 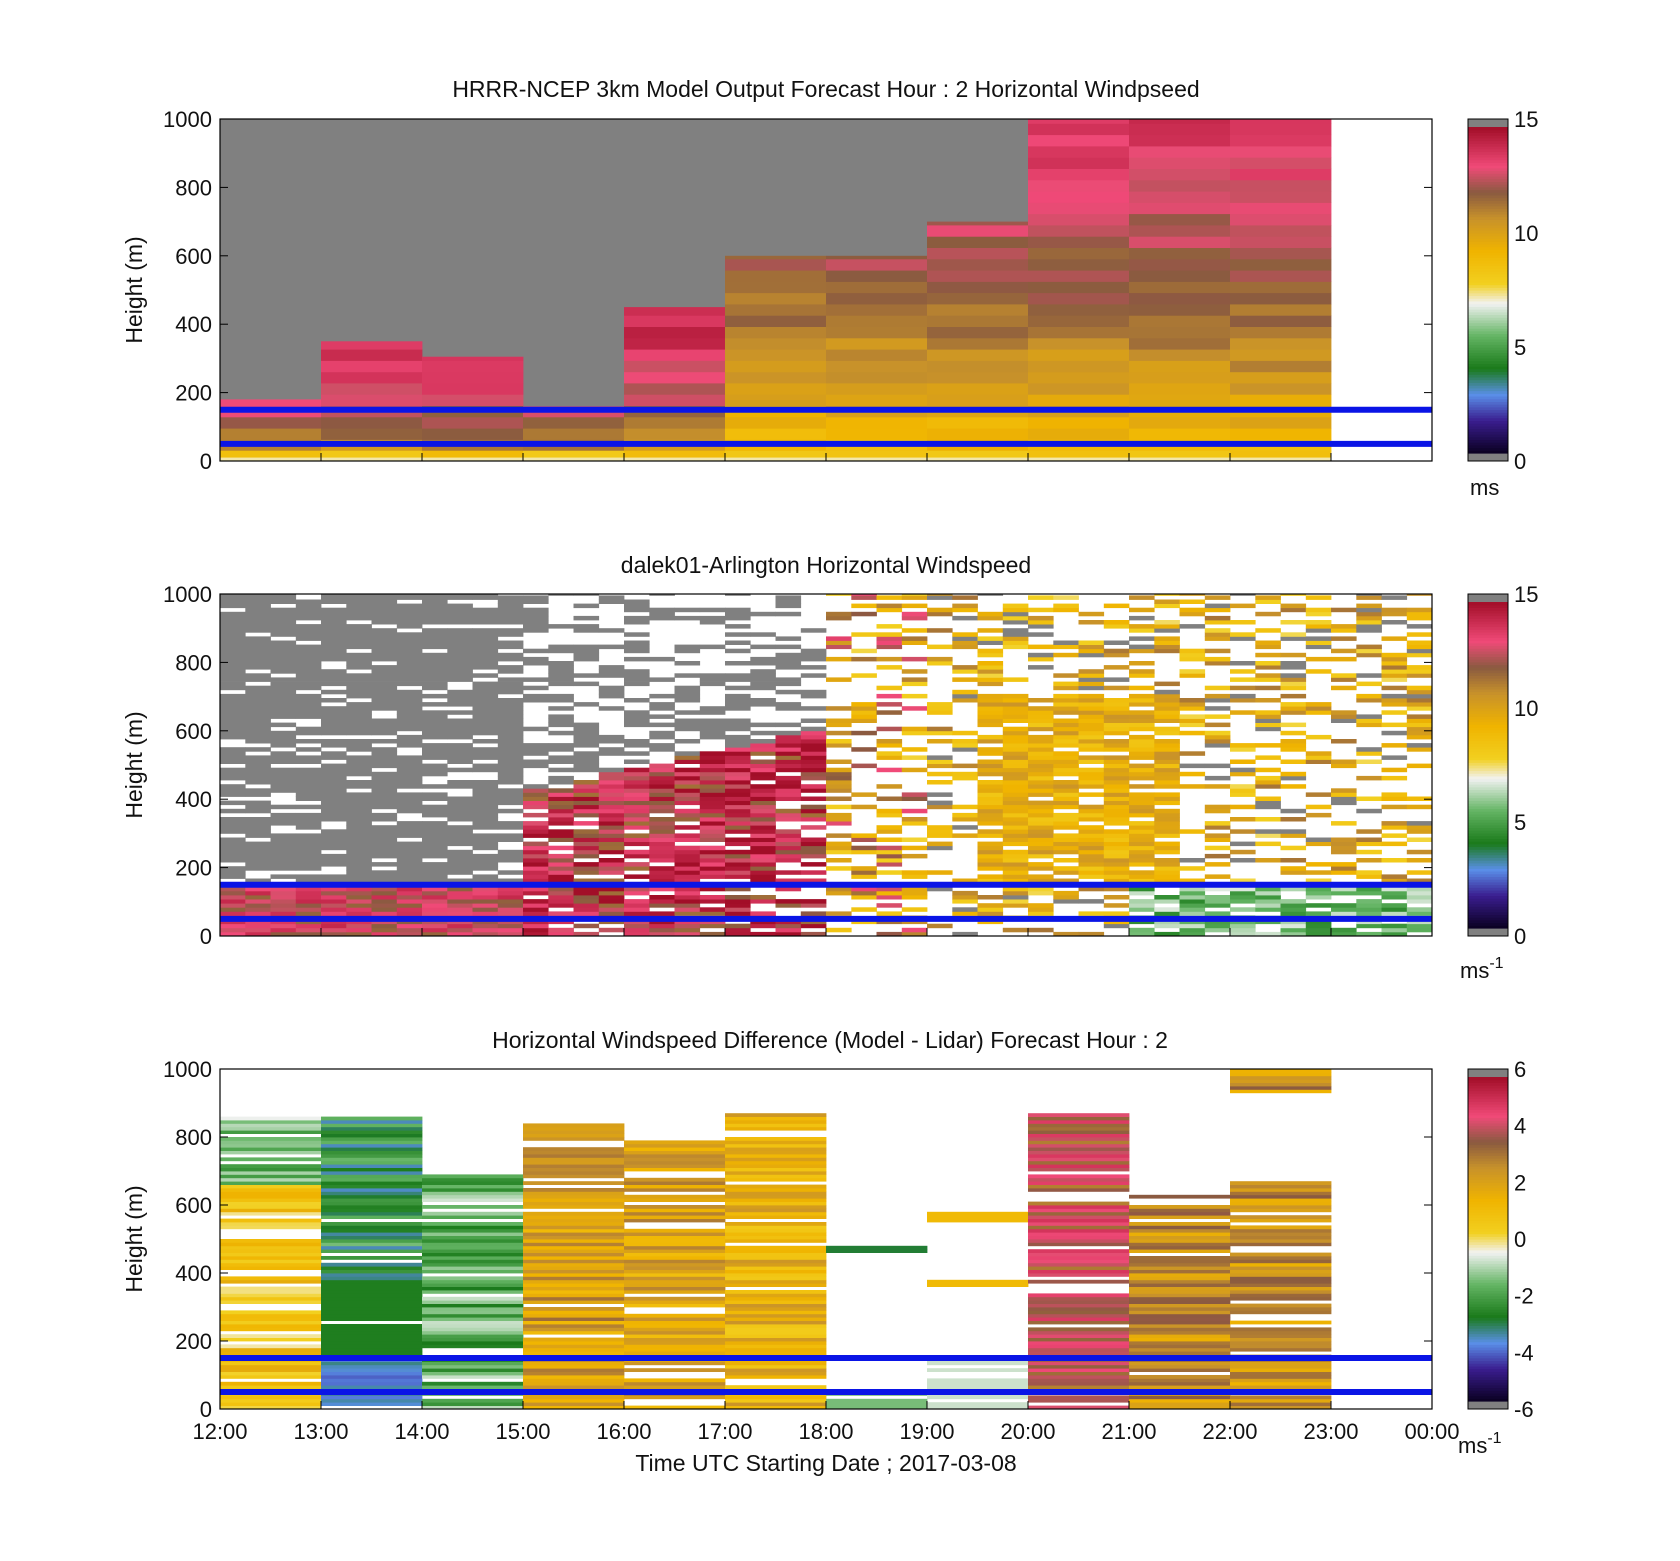 What do you see at coordinates (193, 187) in the screenshot?
I see `y-tick-label: 800` at bounding box center [193, 187].